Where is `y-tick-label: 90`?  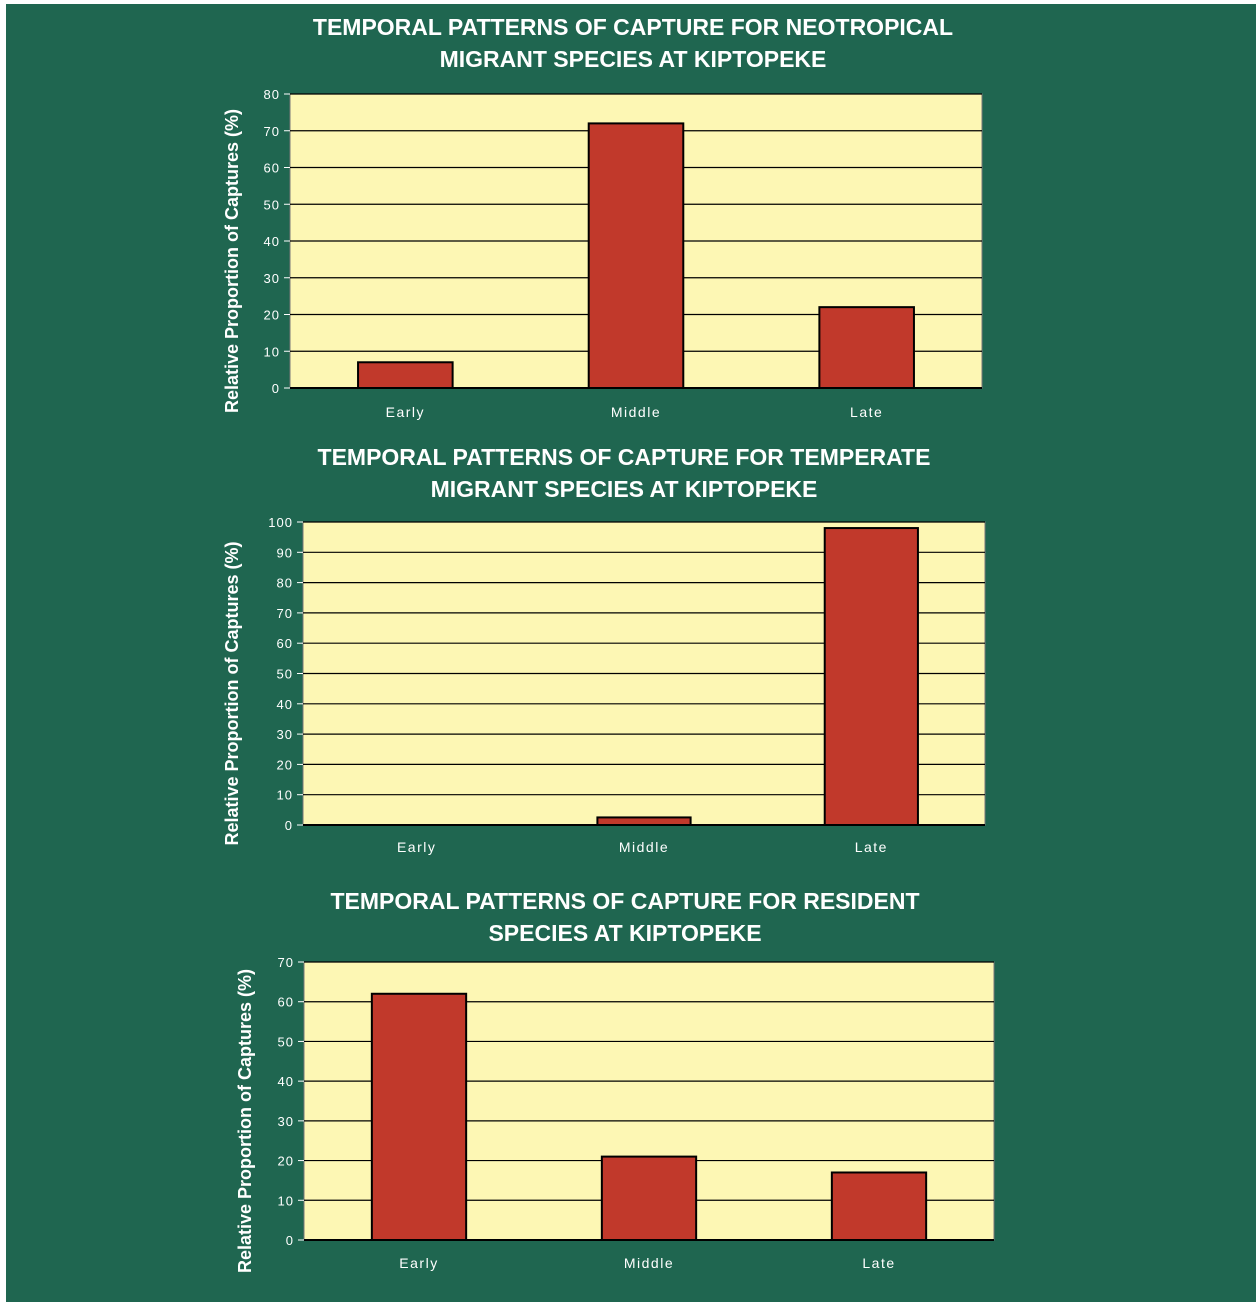
y-tick-label: 90 is located at coordinates (285, 552).